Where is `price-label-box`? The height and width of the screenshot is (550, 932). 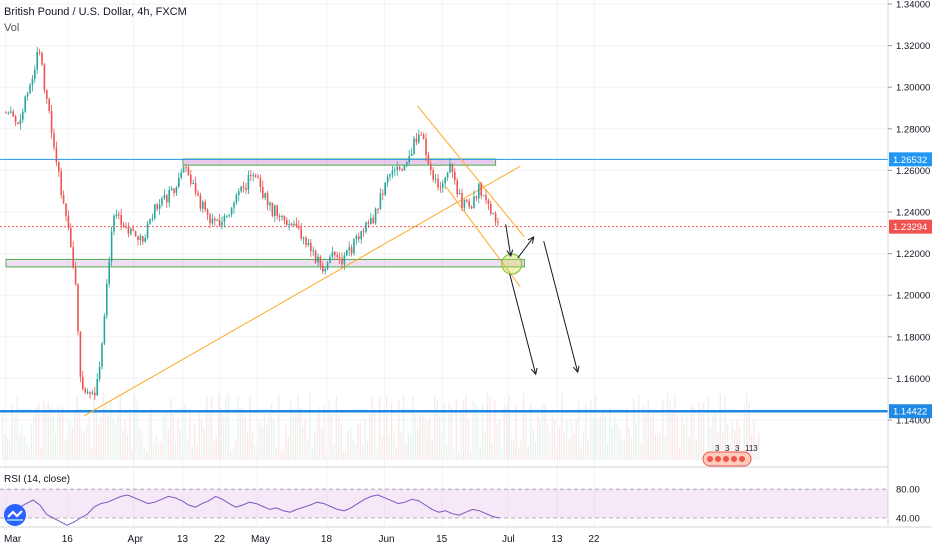 price-label-box is located at coordinates (910, 226).